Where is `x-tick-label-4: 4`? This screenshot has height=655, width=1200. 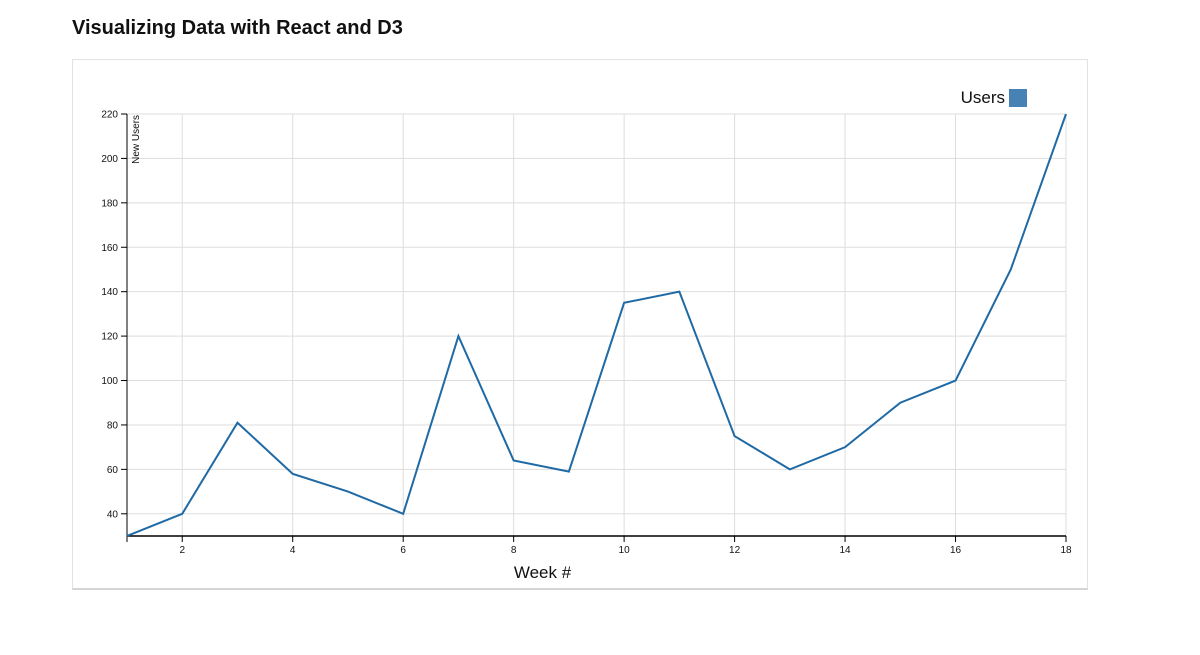 x-tick-label-4: 4 is located at coordinates (293, 550).